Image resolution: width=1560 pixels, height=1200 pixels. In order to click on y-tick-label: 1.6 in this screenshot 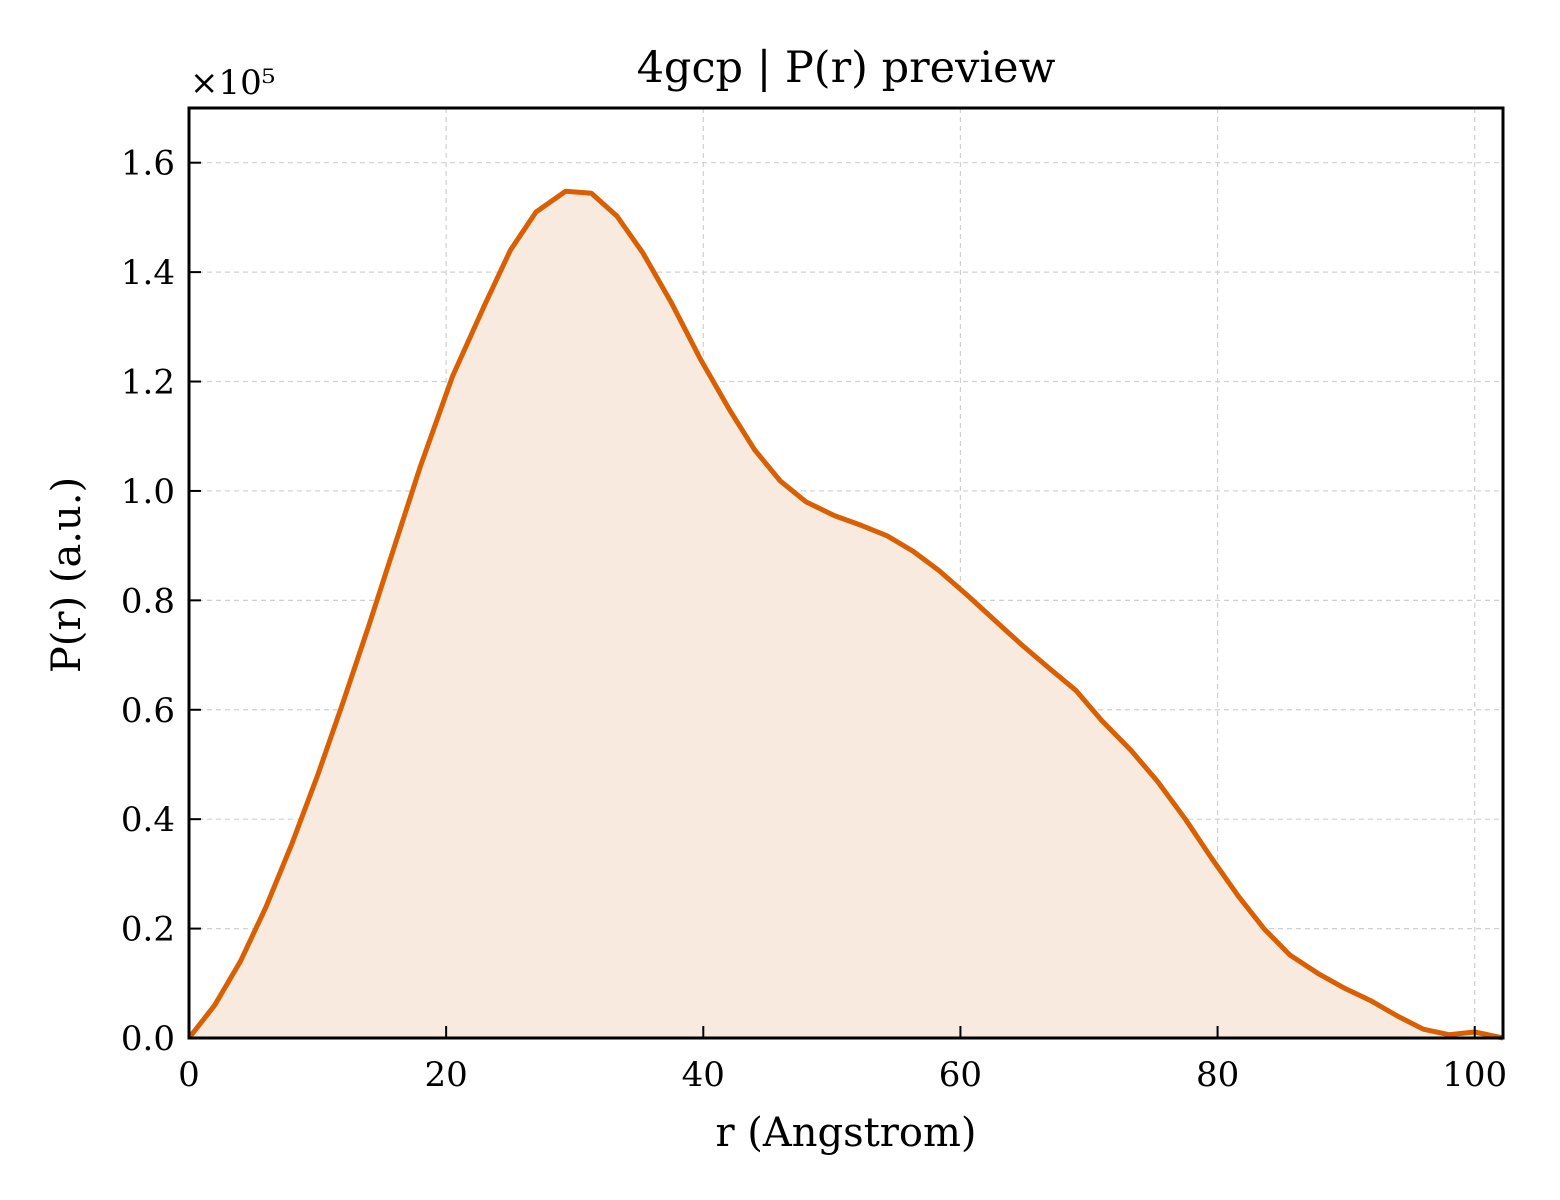, I will do `click(148, 164)`.